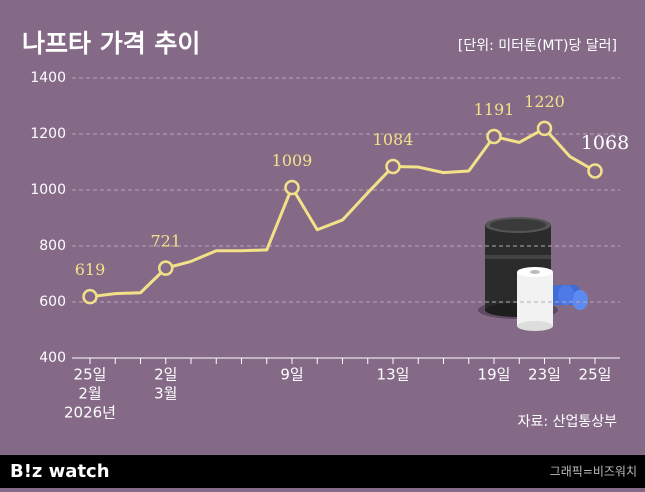 The height and width of the screenshot is (492, 645). Describe the element at coordinates (292, 160) in the screenshot. I see `value-label: 1009` at that location.